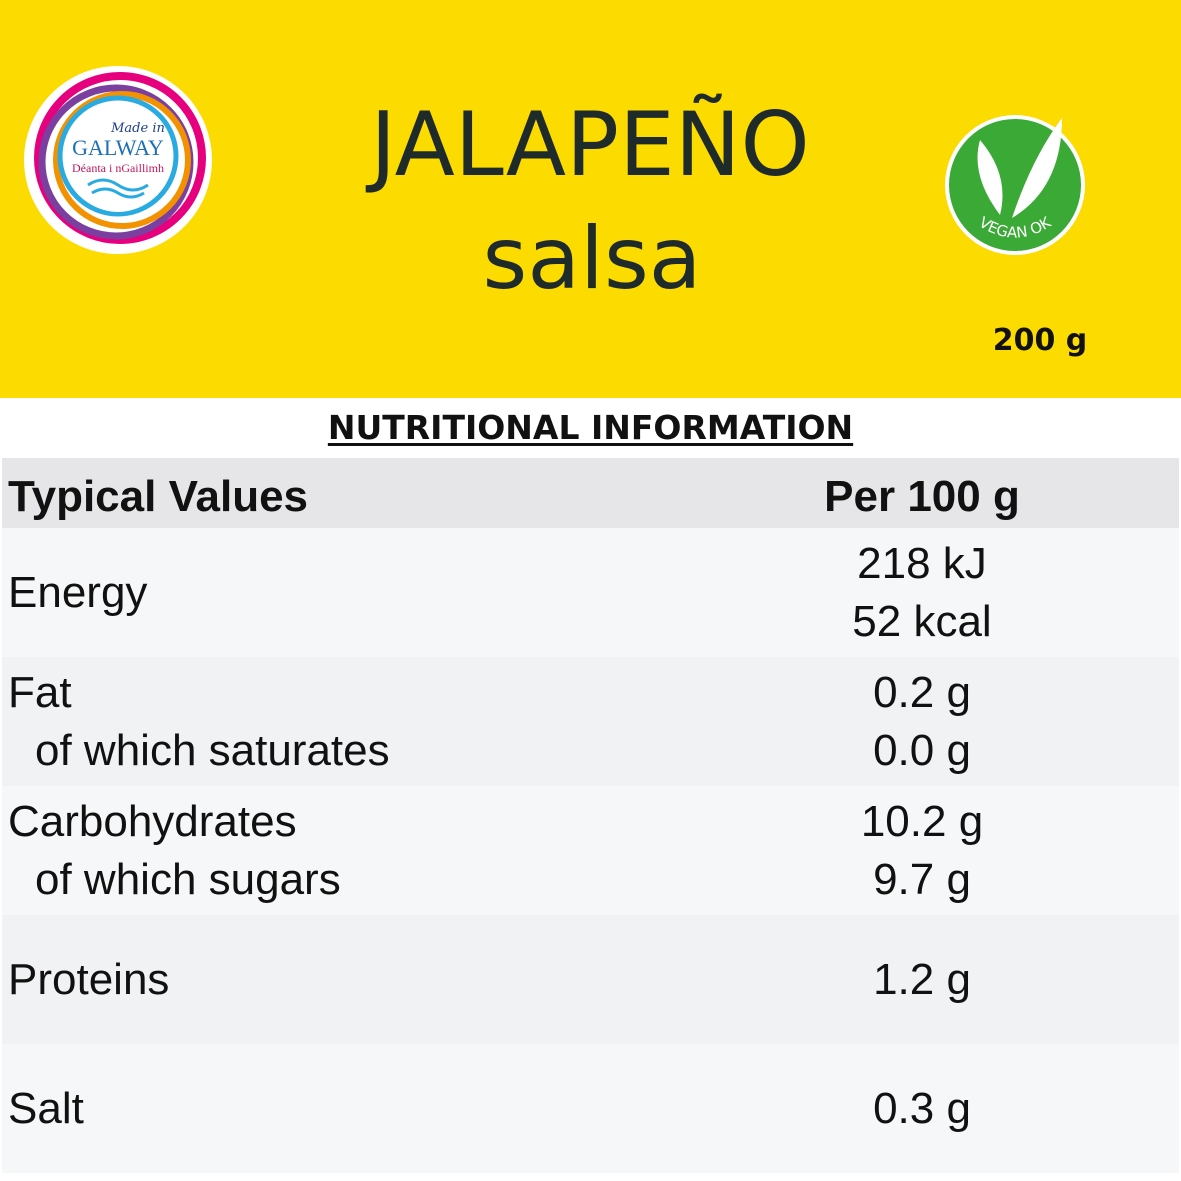  Describe the element at coordinates (922, 821) in the screenshot. I see `row-value: 10.2 g` at that location.